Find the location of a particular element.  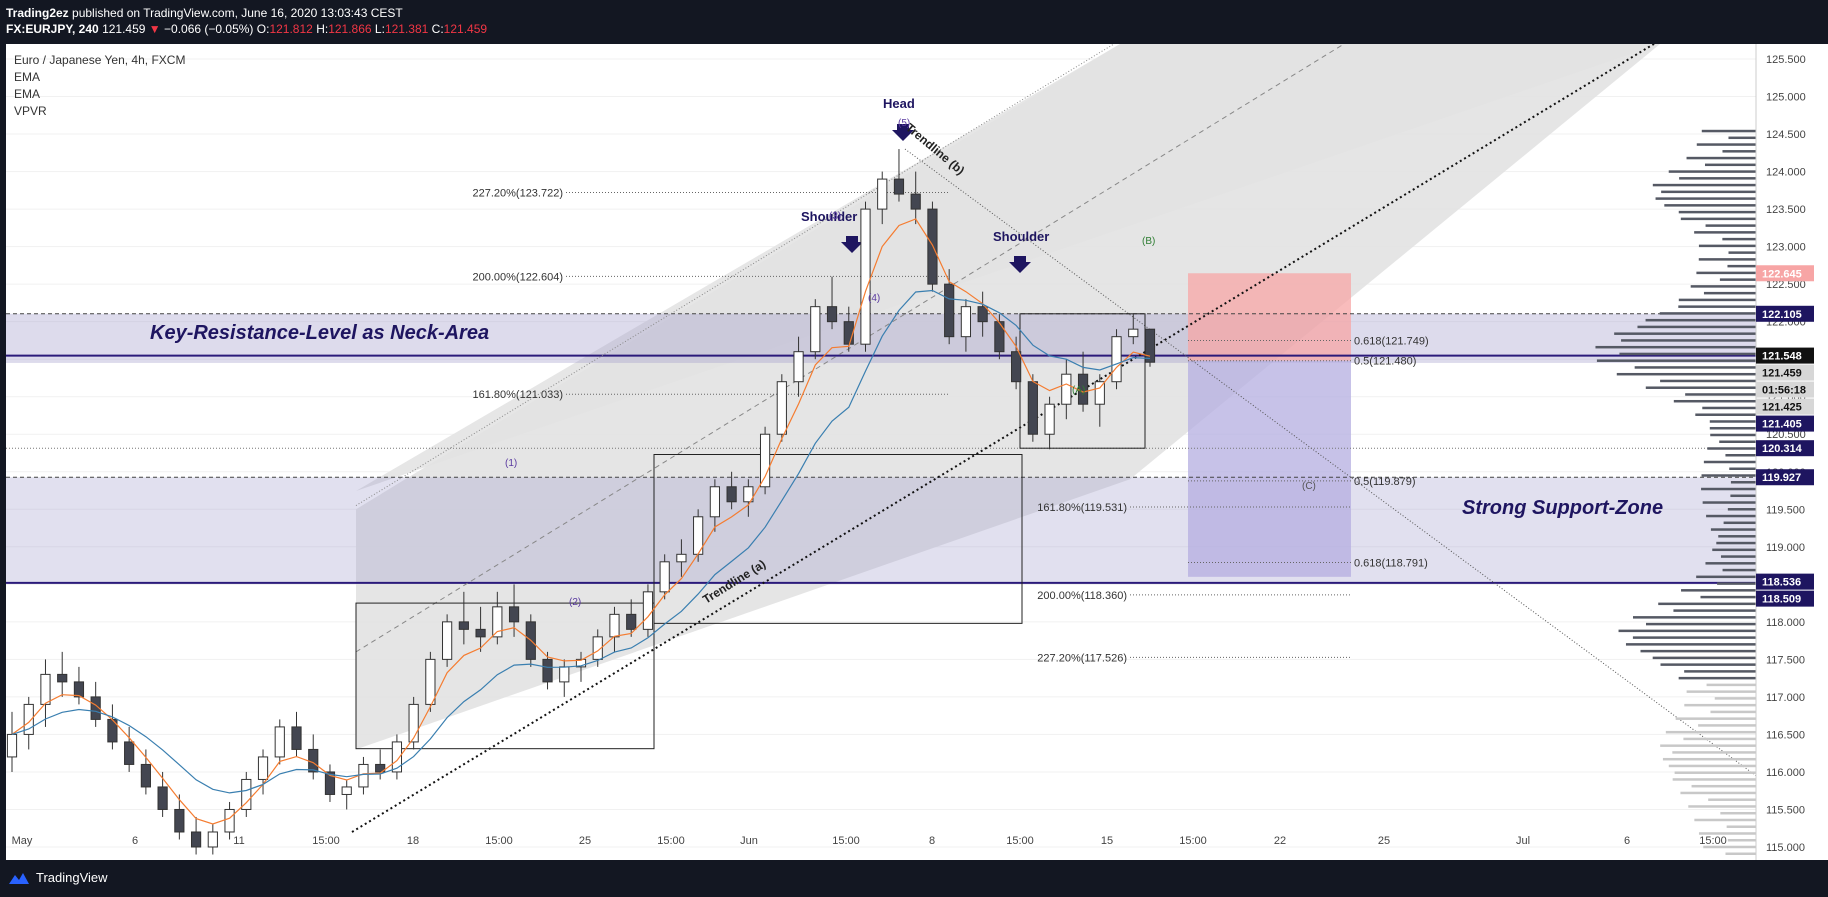

price-tick-label: 116.500 is located at coordinates (1785, 735).